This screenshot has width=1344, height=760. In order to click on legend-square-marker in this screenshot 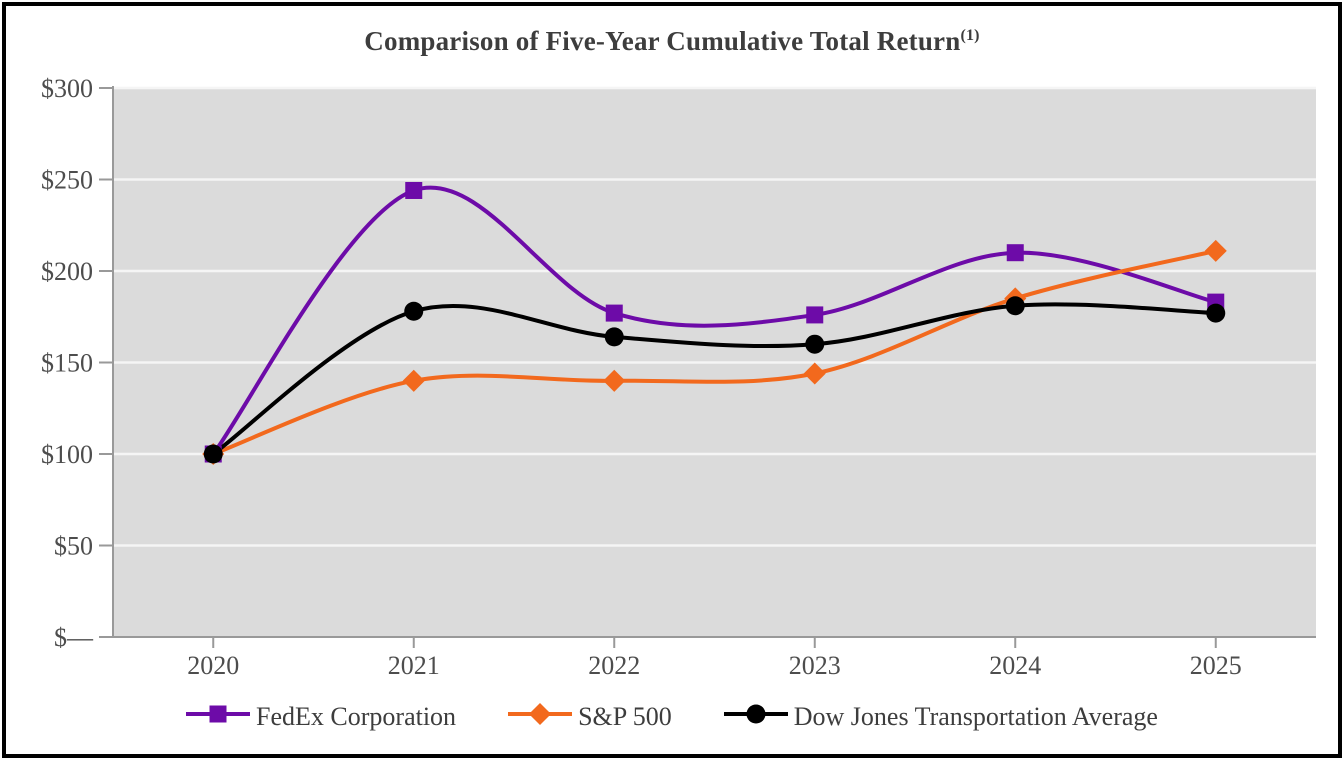, I will do `click(218, 714)`.